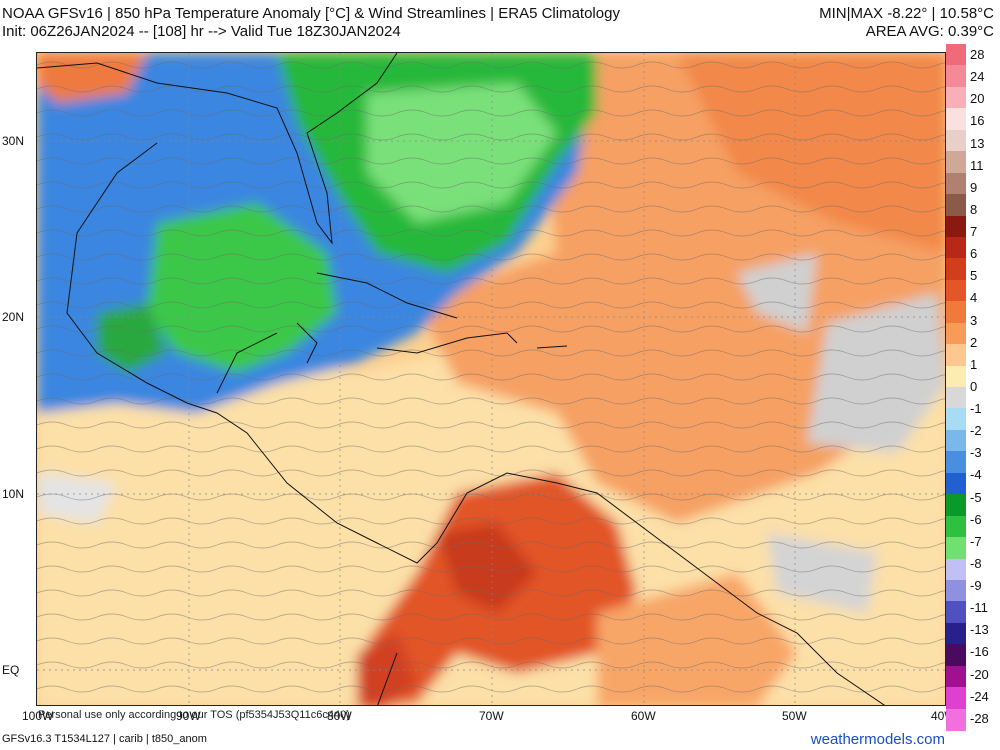  What do you see at coordinates (13, 494) in the screenshot?
I see `lat-label-10n: 10N` at bounding box center [13, 494].